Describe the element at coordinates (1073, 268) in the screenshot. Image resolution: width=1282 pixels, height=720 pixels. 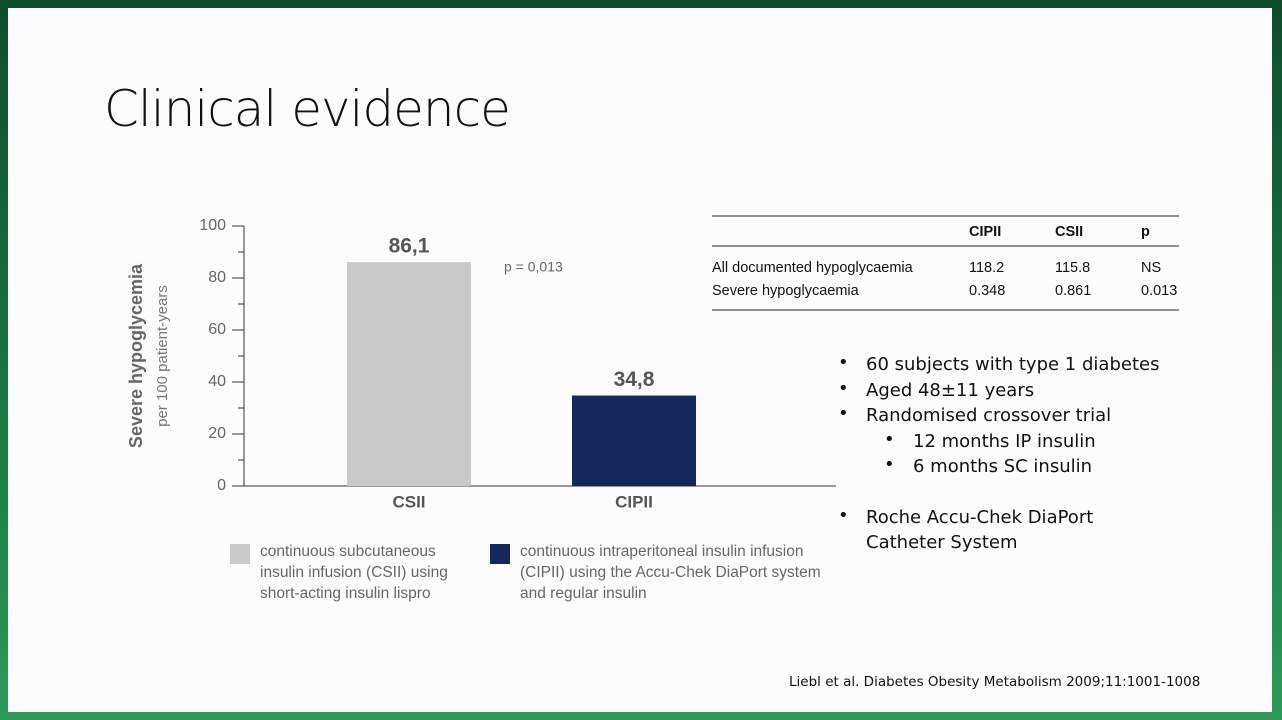
I see `table-cell: 115.8` at that location.